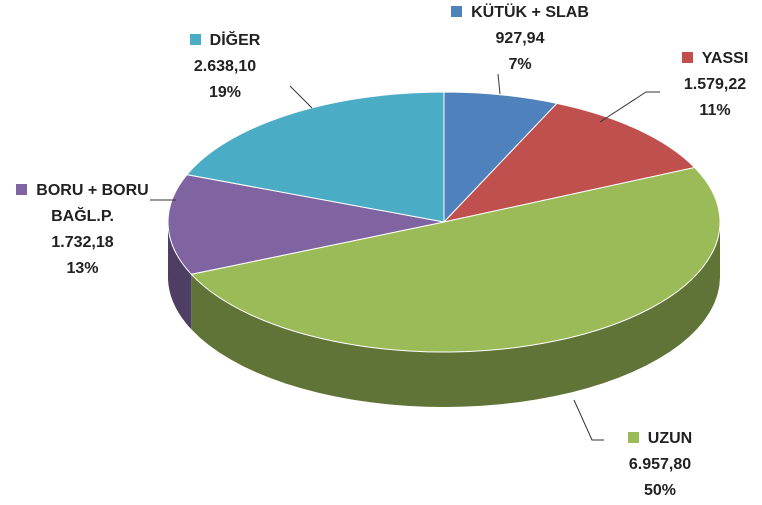 Image resolution: width=762 pixels, height=505 pixels. I want to click on data-label: KÜTÜK + SLAB 927,94 7%, so click(520, 39).